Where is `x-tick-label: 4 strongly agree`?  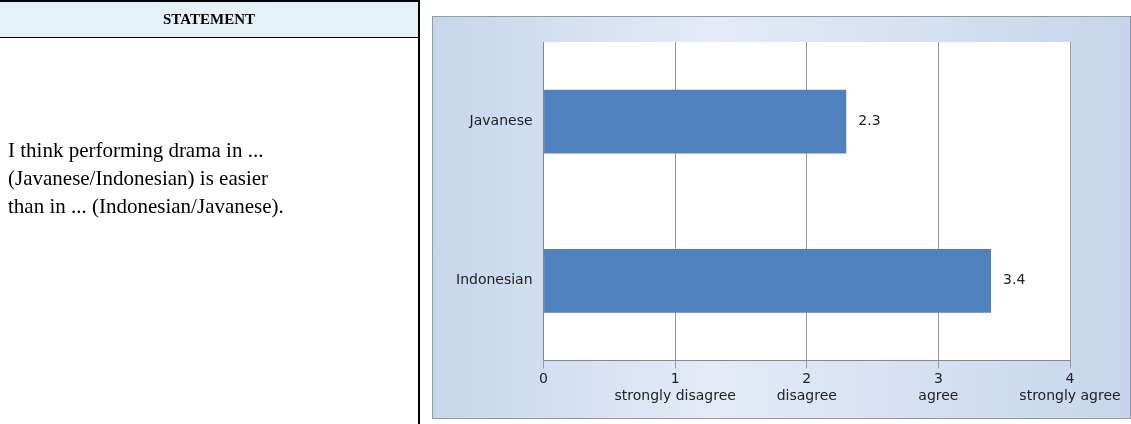
x-tick-label: 4 strongly agree is located at coordinates (1070, 387).